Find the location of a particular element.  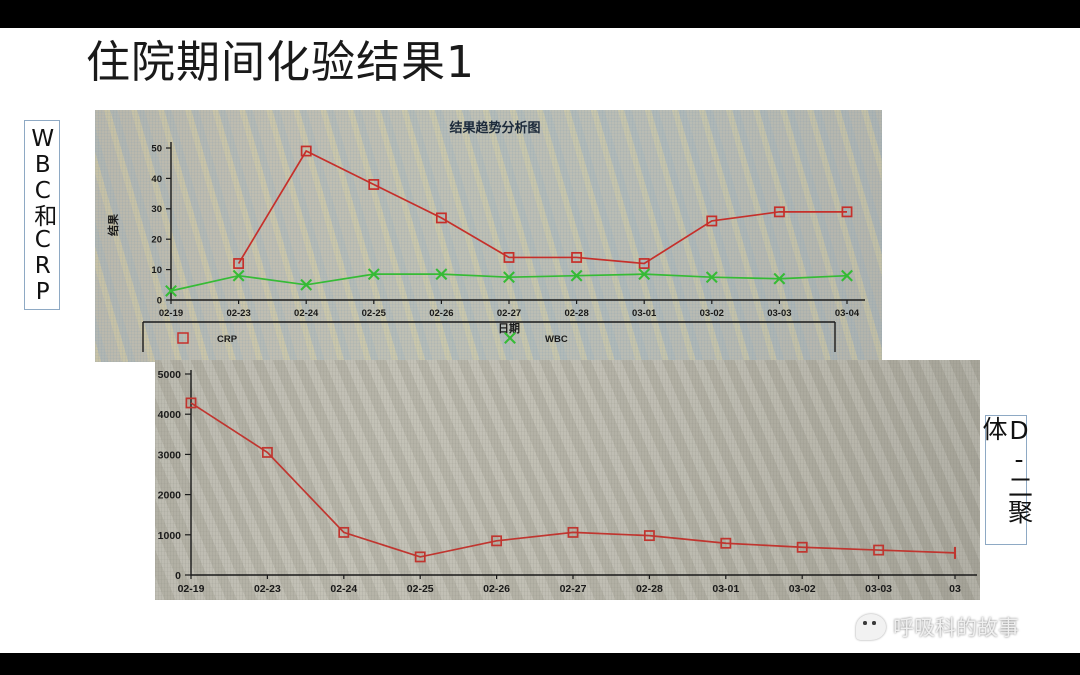

callout-wbc-crp: WBC和CRP is located at coordinates (42, 215).